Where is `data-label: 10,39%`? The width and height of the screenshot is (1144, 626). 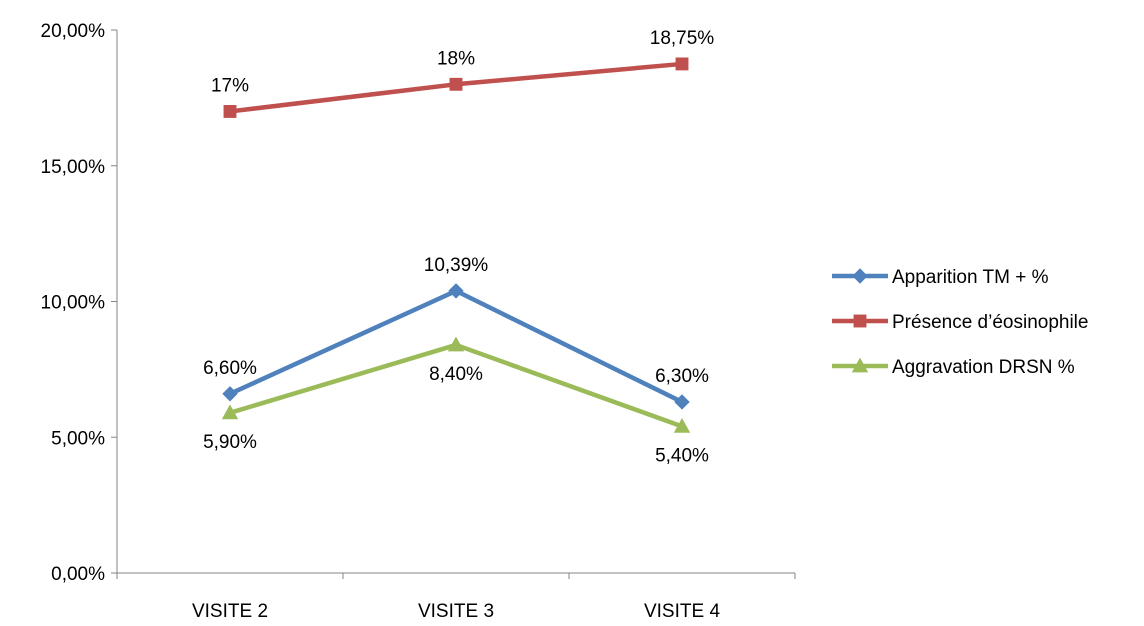 data-label: 10,39% is located at coordinates (456, 265).